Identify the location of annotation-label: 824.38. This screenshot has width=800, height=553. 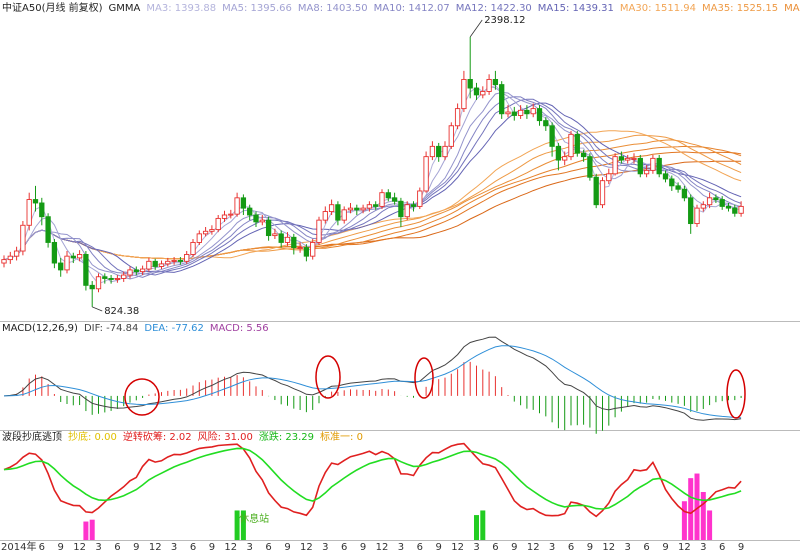
(121, 311).